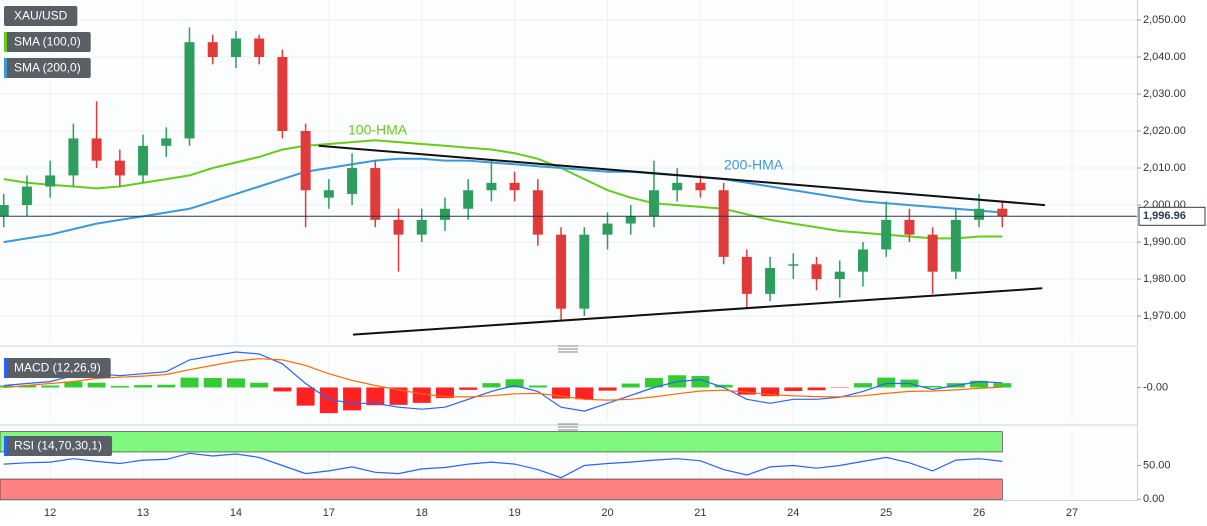 The image size is (1207, 526). I want to click on legend-label: MACD (12,26,9), so click(57, 368).